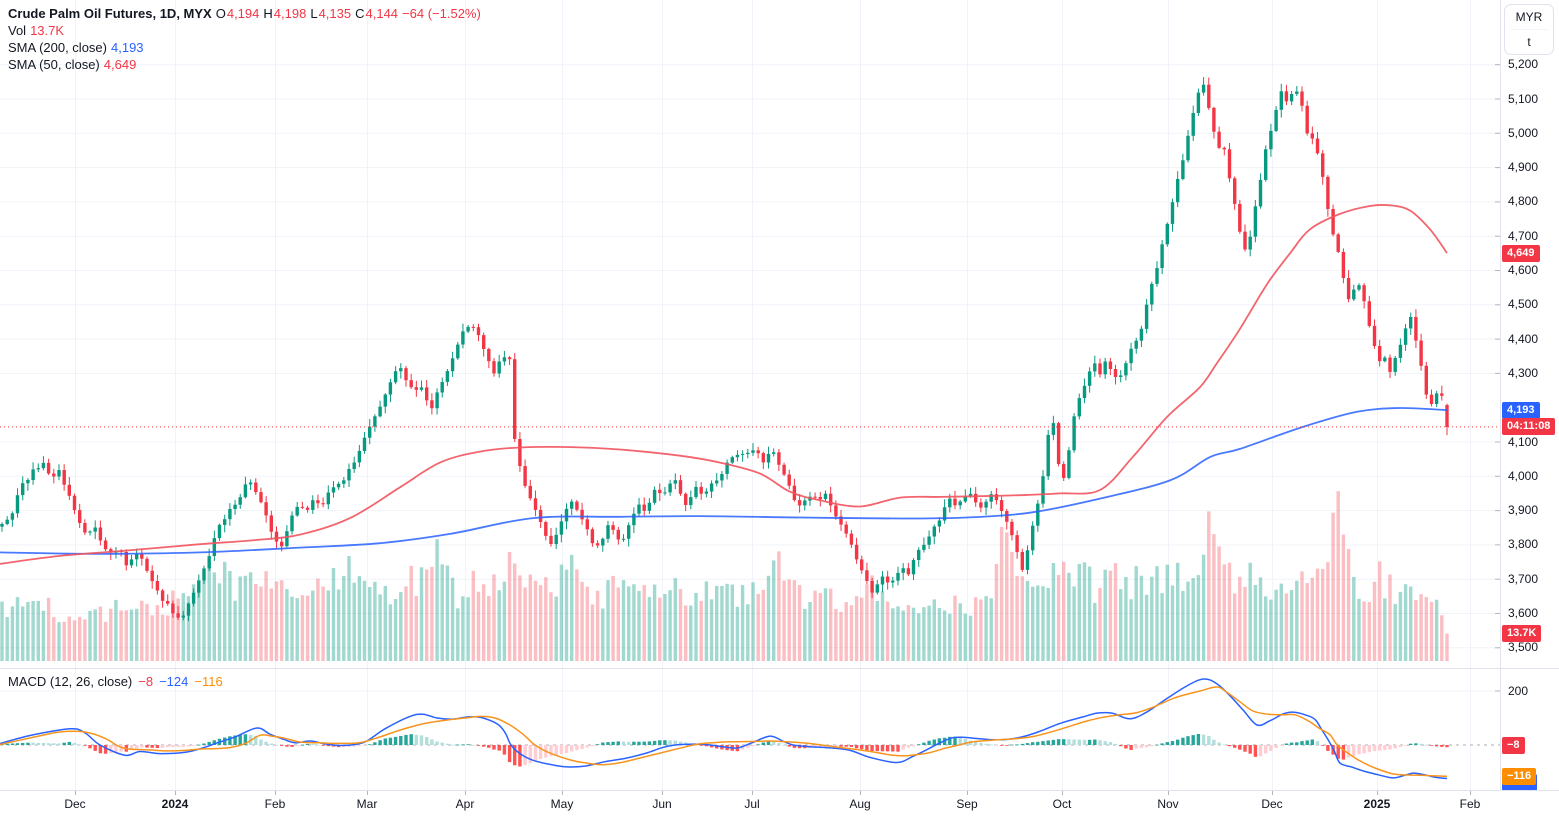 The width and height of the screenshot is (1559, 818). Describe the element at coordinates (1529, 42) in the screenshot. I see `unit-button: t` at that location.